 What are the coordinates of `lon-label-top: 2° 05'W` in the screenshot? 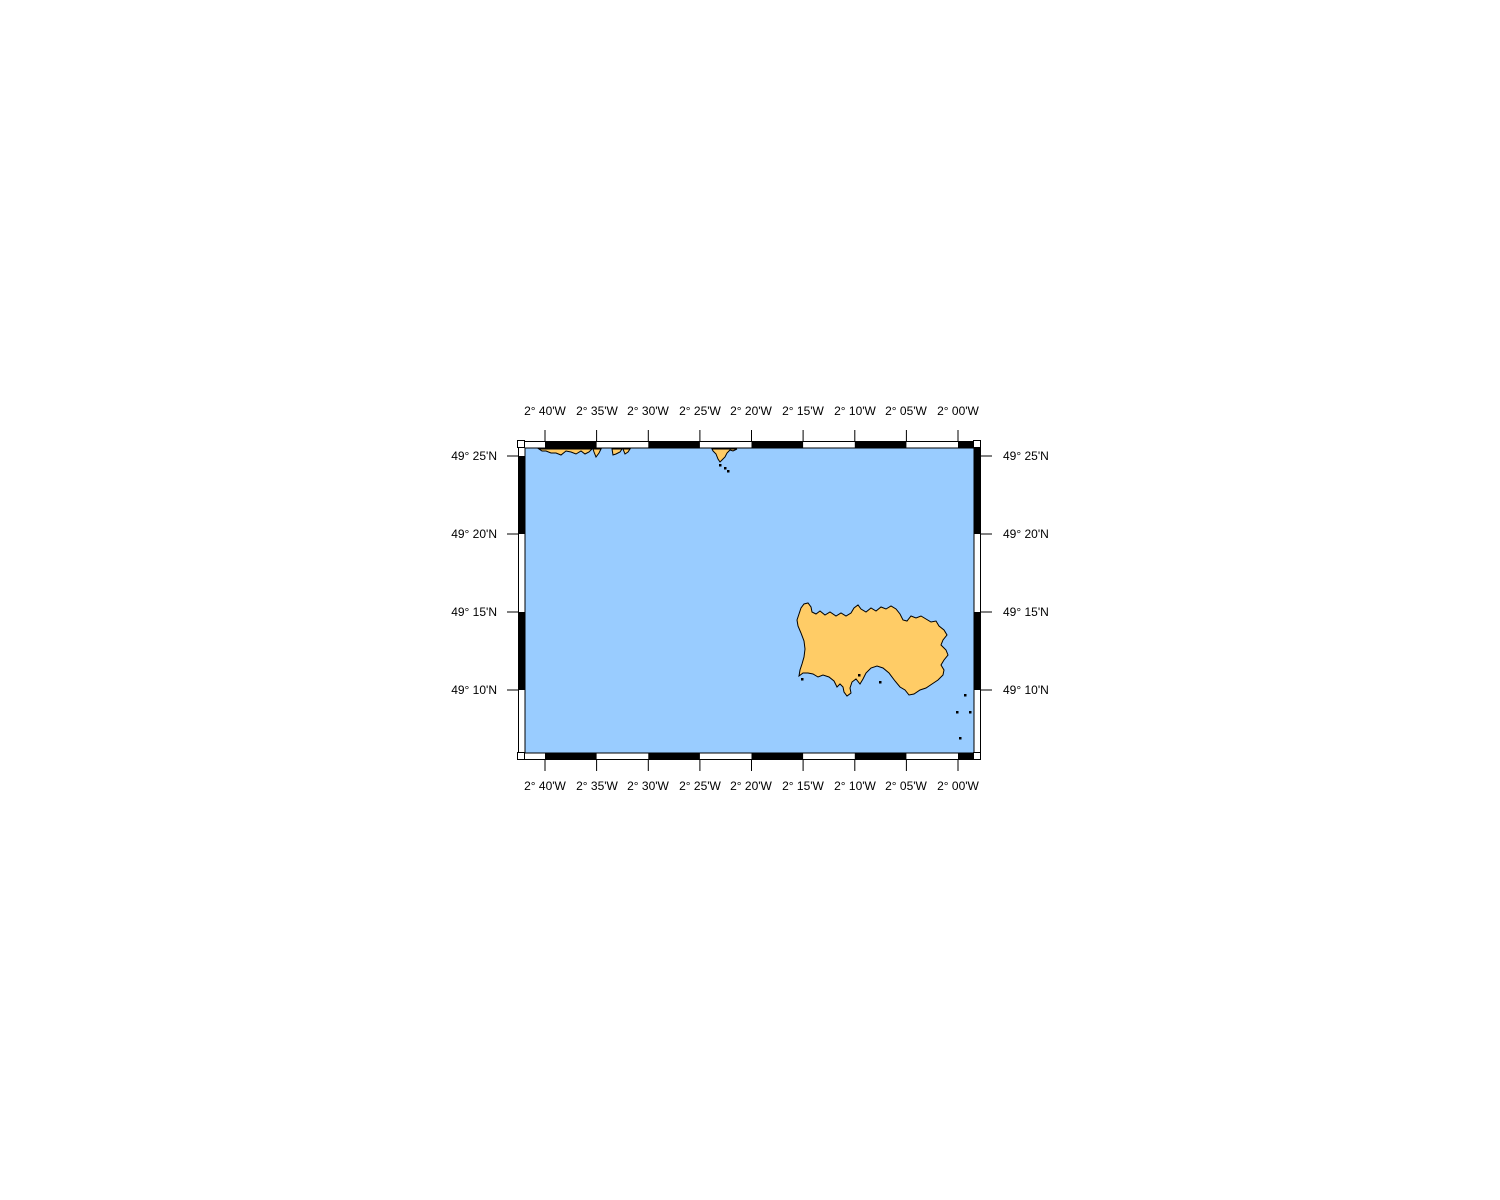 It's located at (906, 411).